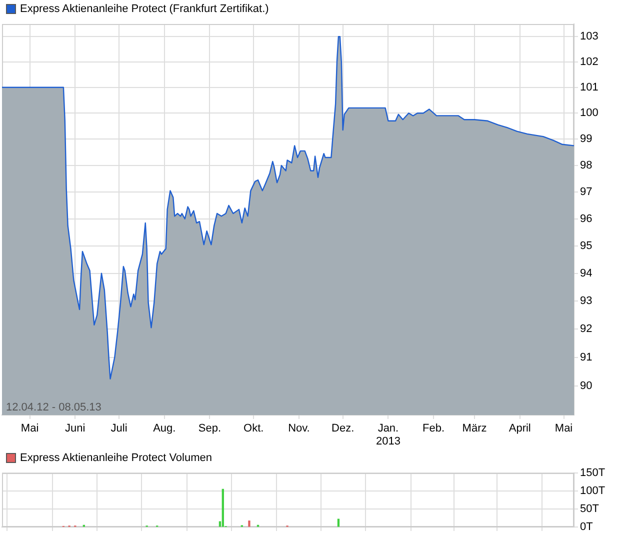 The width and height of the screenshot is (620, 546). I want to click on x-tick-label: Jan. 2013, so click(388, 435).